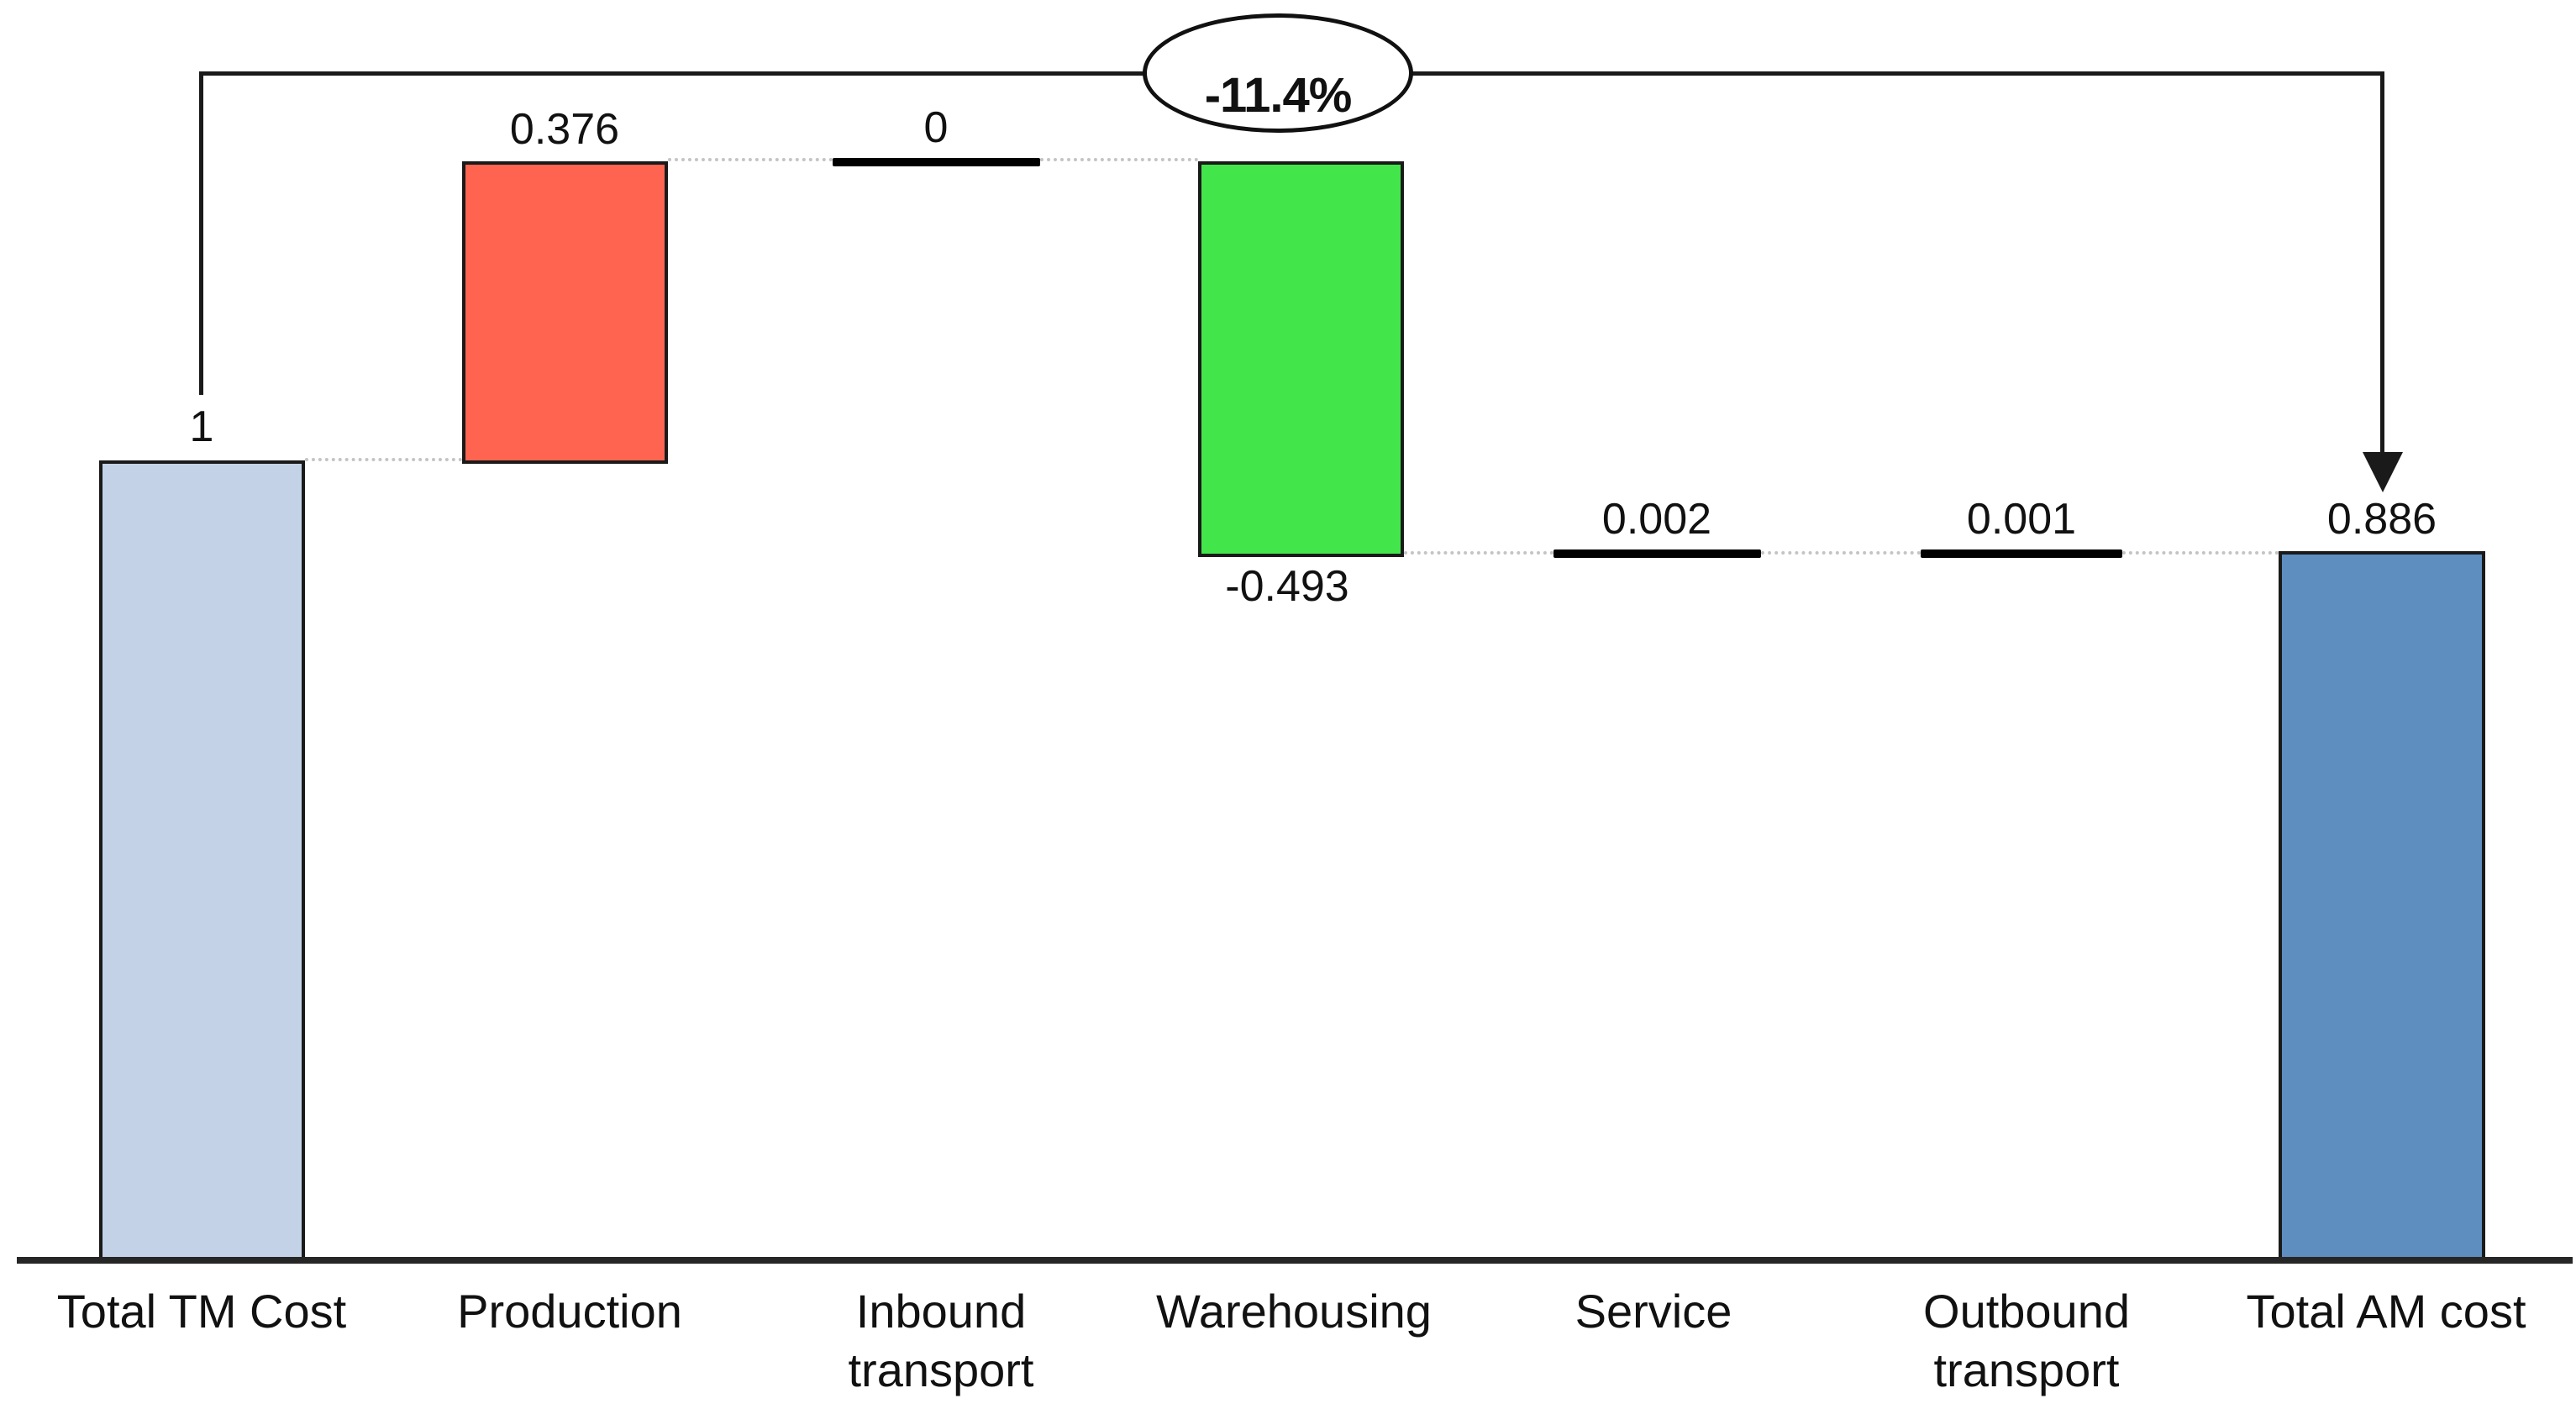  What do you see at coordinates (202, 860) in the screenshot?
I see `bar-total-tm-cost` at bounding box center [202, 860].